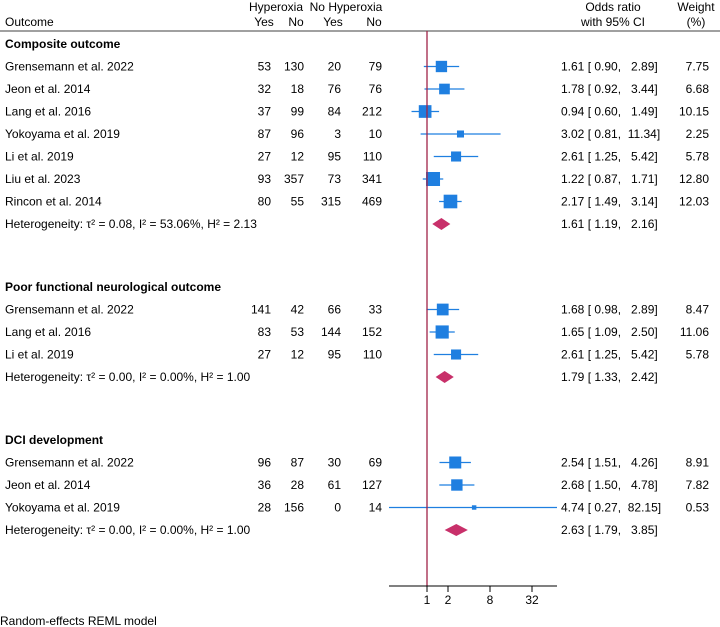 This screenshot has width=720, height=627. Describe the element at coordinates (376, 463) in the screenshot. I see `no-hyperoxia-no-count: 69` at that location.